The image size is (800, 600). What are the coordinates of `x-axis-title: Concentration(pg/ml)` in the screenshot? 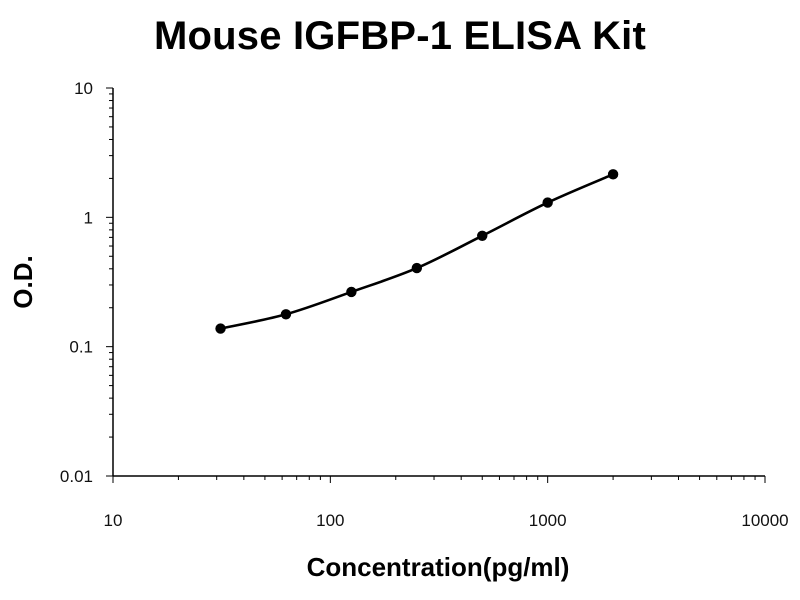 It's located at (438, 567).